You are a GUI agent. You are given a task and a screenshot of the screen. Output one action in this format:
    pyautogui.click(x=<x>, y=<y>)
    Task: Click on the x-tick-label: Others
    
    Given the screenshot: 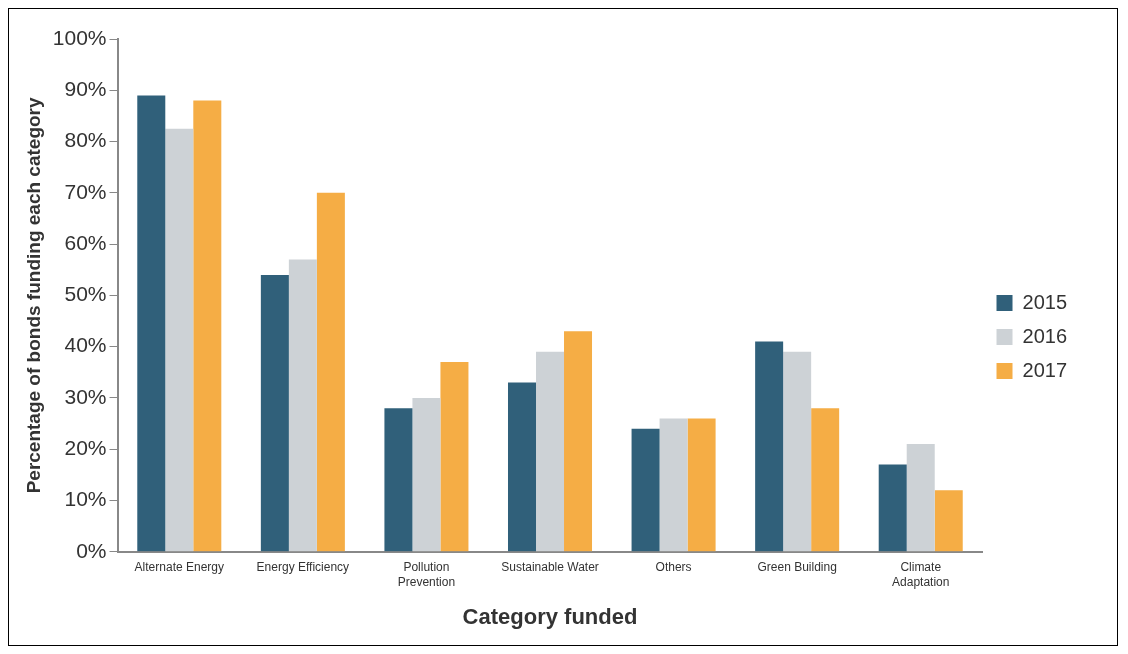 What is the action you would take?
    pyautogui.click(x=673, y=567)
    